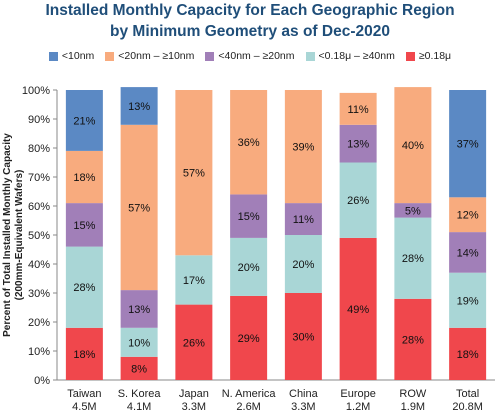 This screenshot has height=412, width=500. What do you see at coordinates (39, 265) in the screenshot?
I see `y-tick-label: 40%` at bounding box center [39, 265].